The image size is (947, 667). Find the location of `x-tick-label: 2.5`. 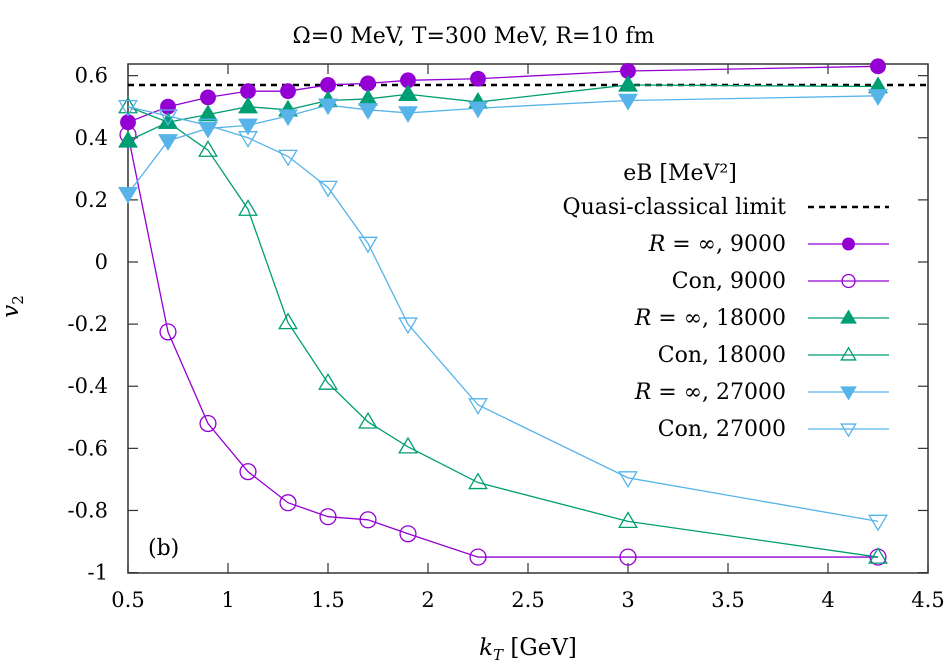

x-tick-label: 2.5 is located at coordinates (527, 600).